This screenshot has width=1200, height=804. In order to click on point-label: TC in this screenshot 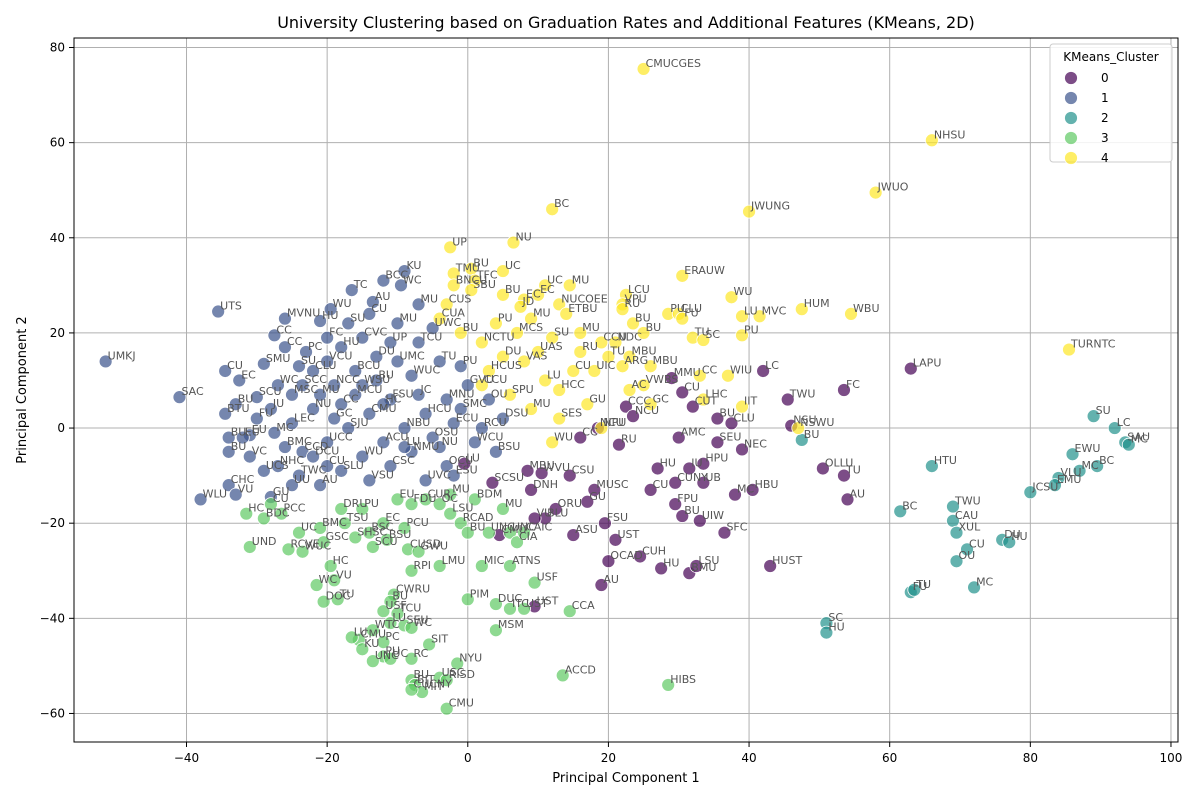, I will do `click(360, 284)`.